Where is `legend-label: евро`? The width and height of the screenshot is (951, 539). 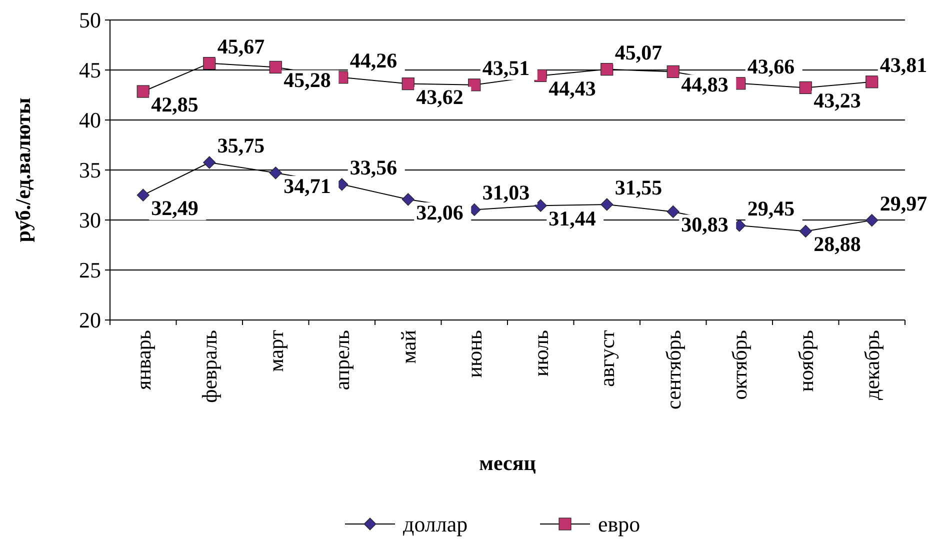 legend-label: евро is located at coordinates (619, 524).